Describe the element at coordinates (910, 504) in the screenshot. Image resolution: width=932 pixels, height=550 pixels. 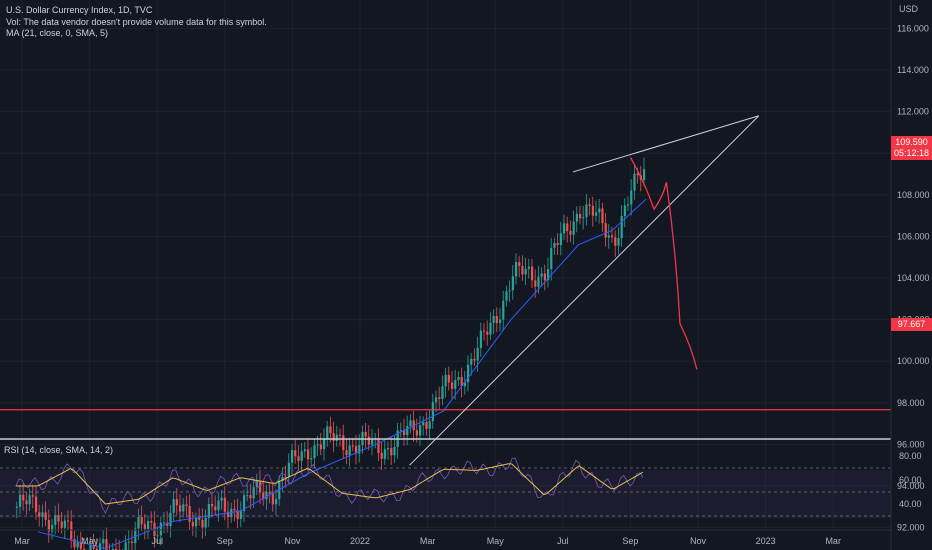
I see `rsi-tick-label: 40.00` at that location.